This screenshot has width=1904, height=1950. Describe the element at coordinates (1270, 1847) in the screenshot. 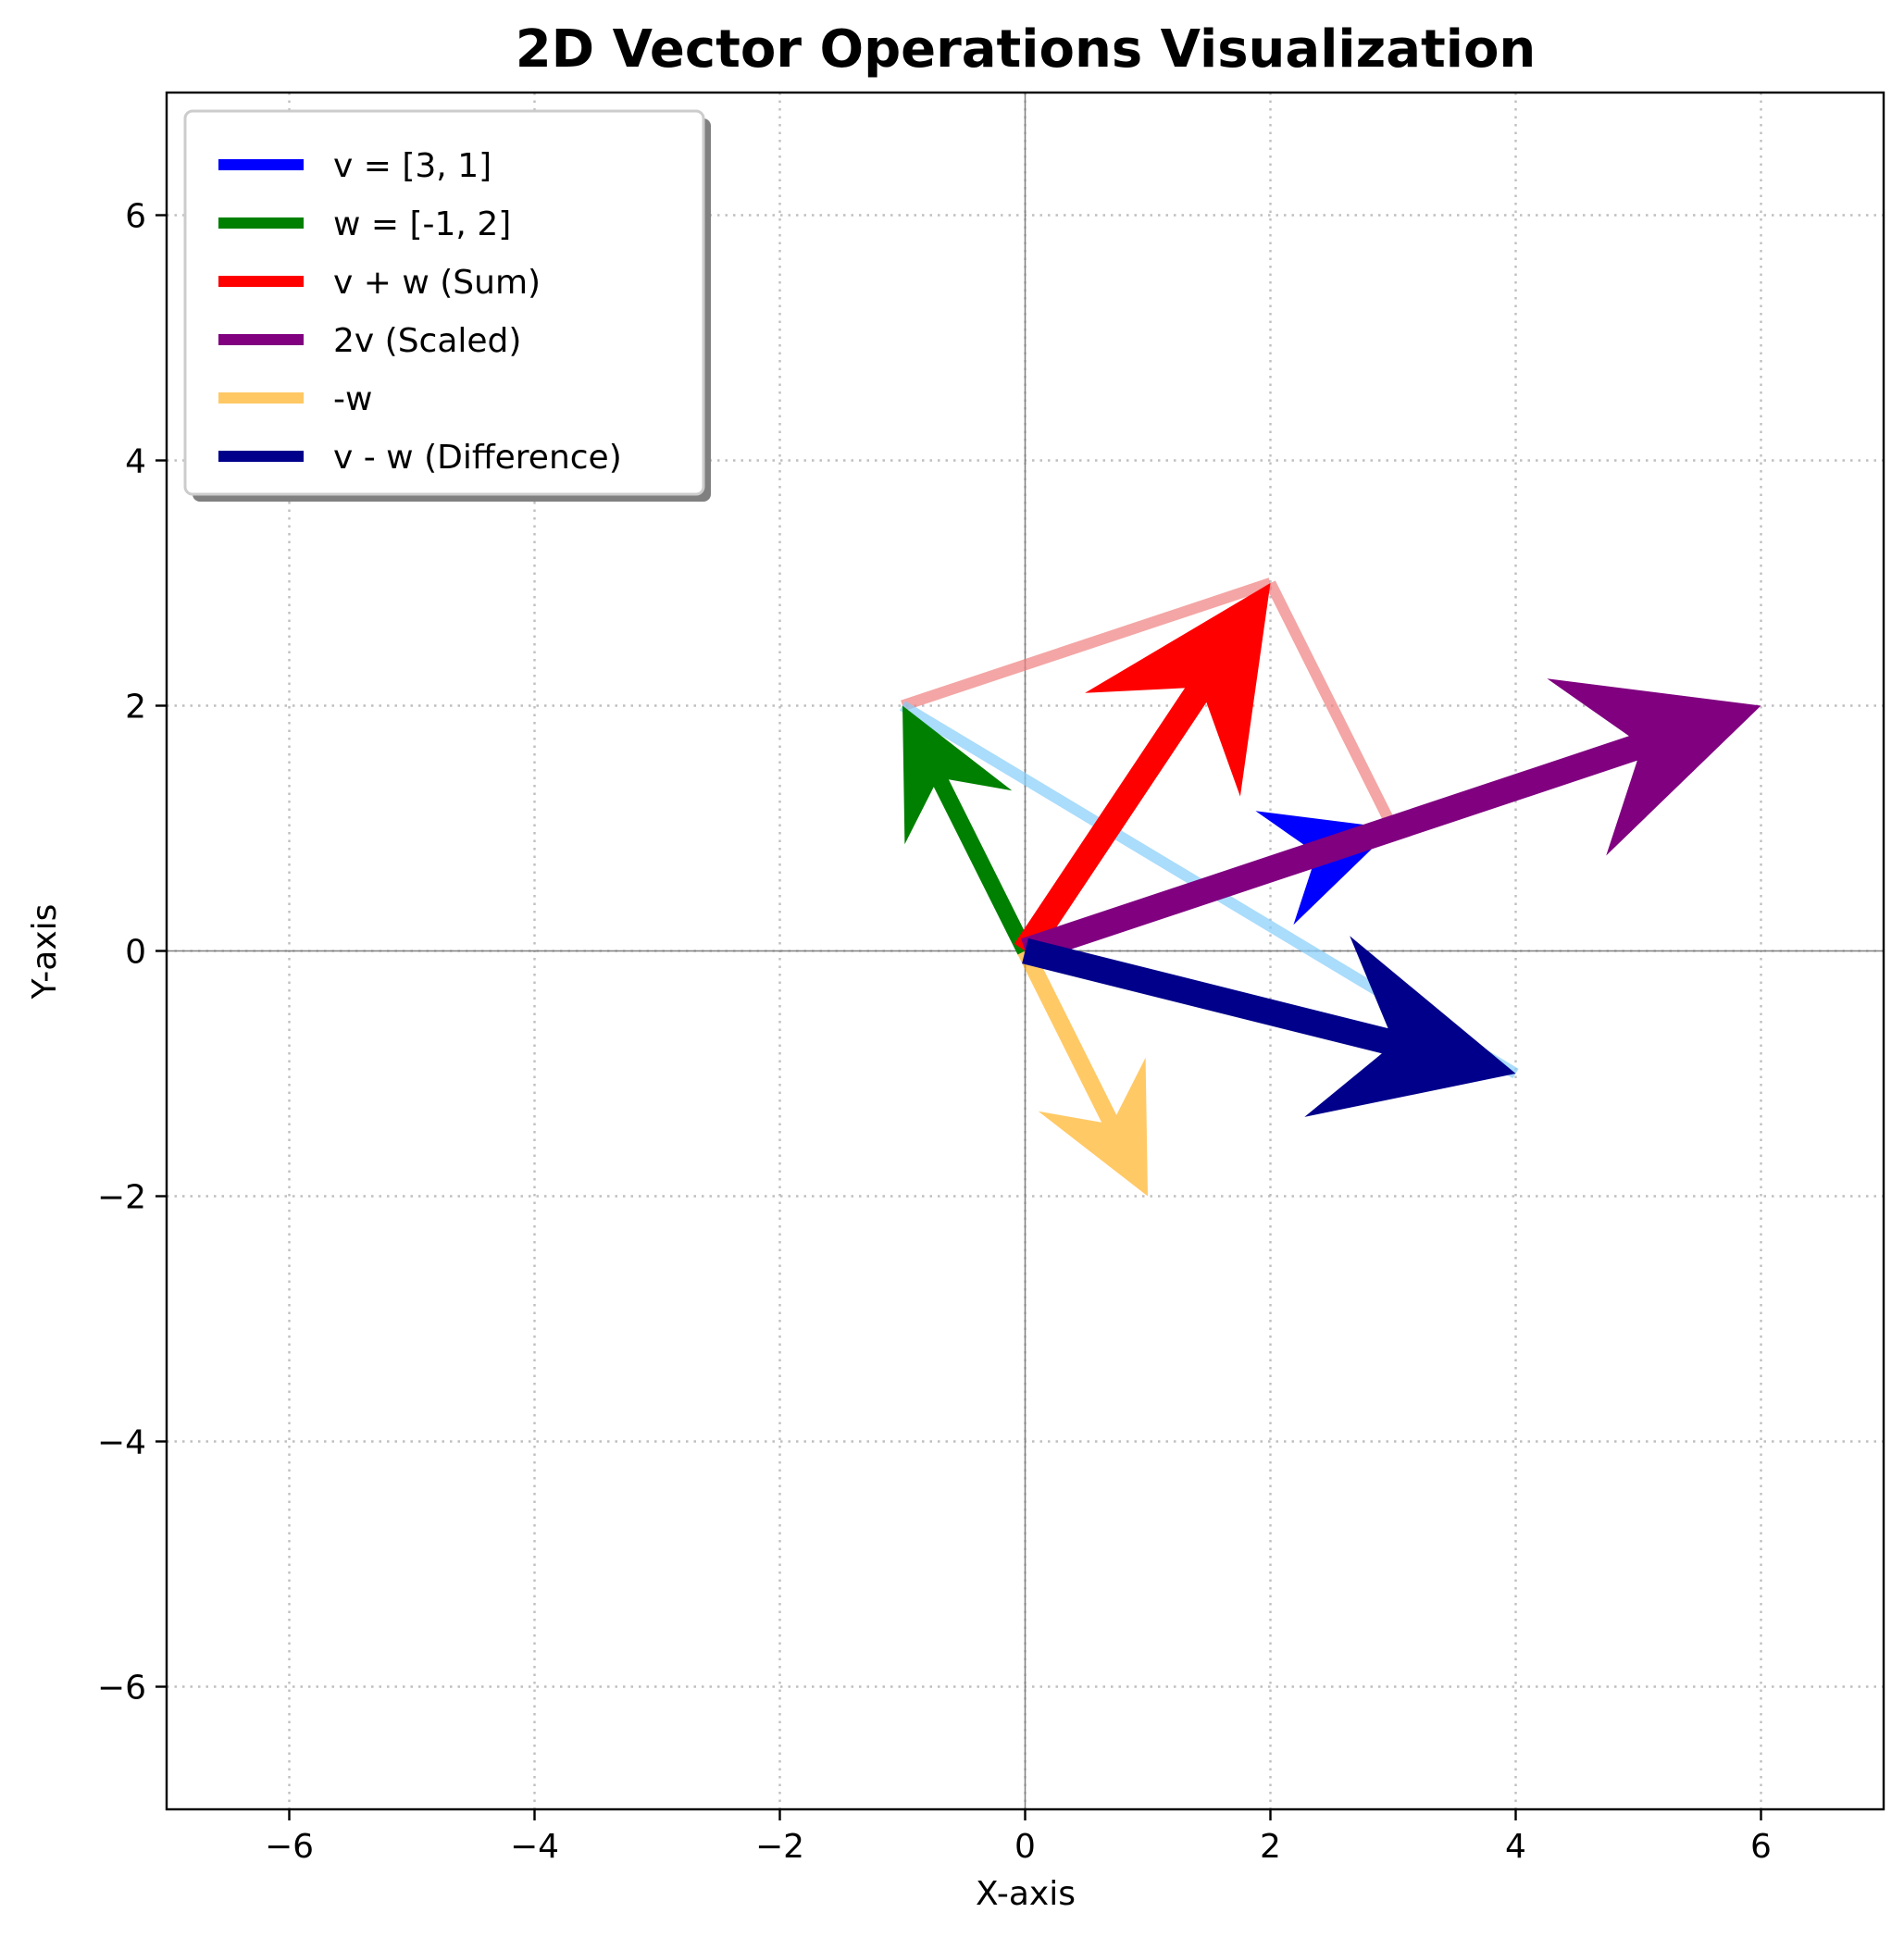

I see `x-tick-label: 2` at that location.